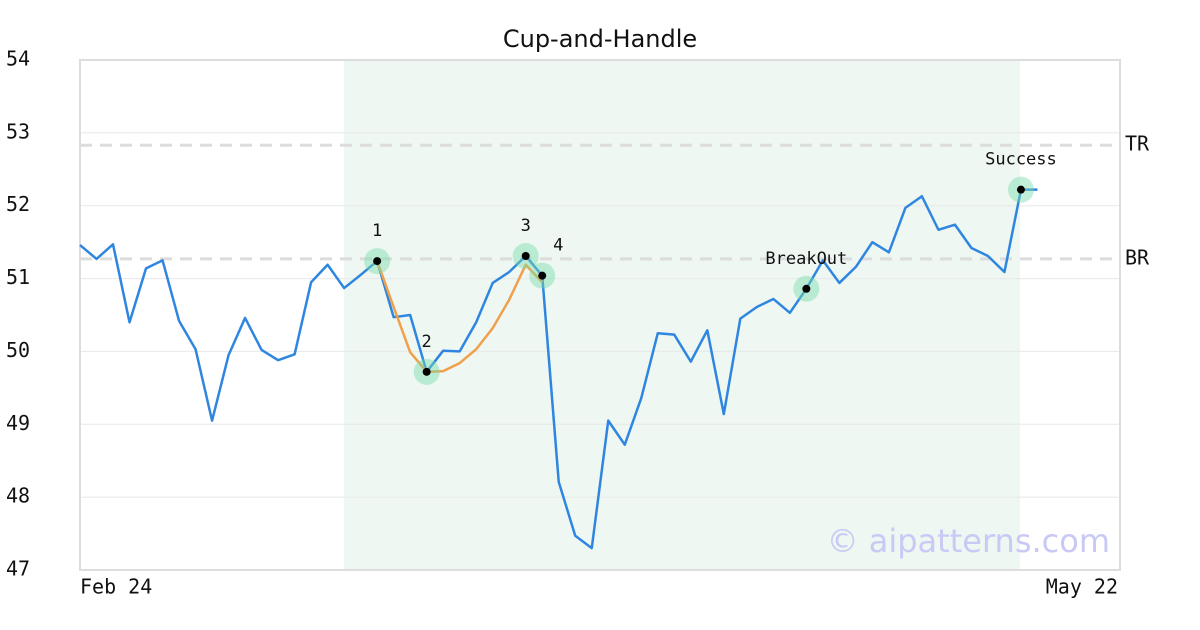 This screenshot has width=1200, height=630. What do you see at coordinates (18, 131) in the screenshot?
I see `y-tick-label: 53` at bounding box center [18, 131].